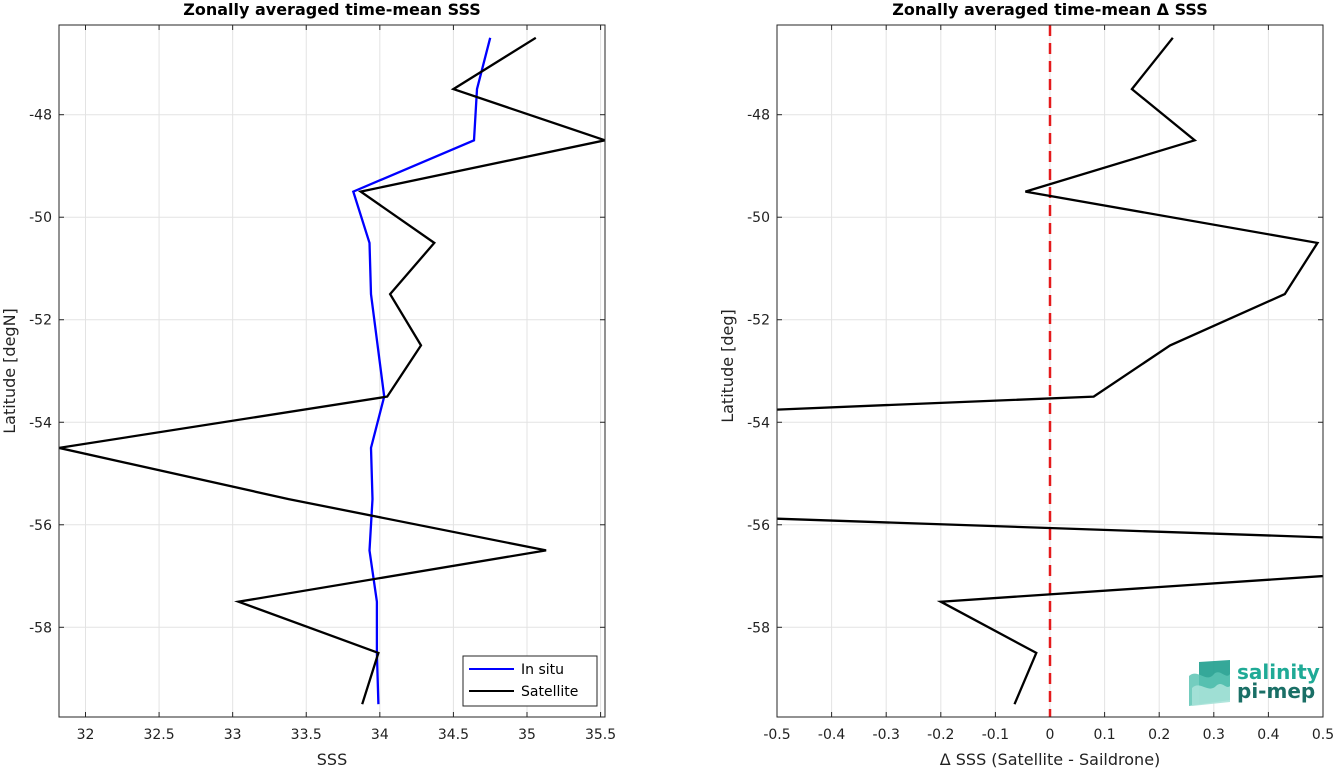  I want to click on left-y-axis-label: Latitude [degN], so click(9, 371).